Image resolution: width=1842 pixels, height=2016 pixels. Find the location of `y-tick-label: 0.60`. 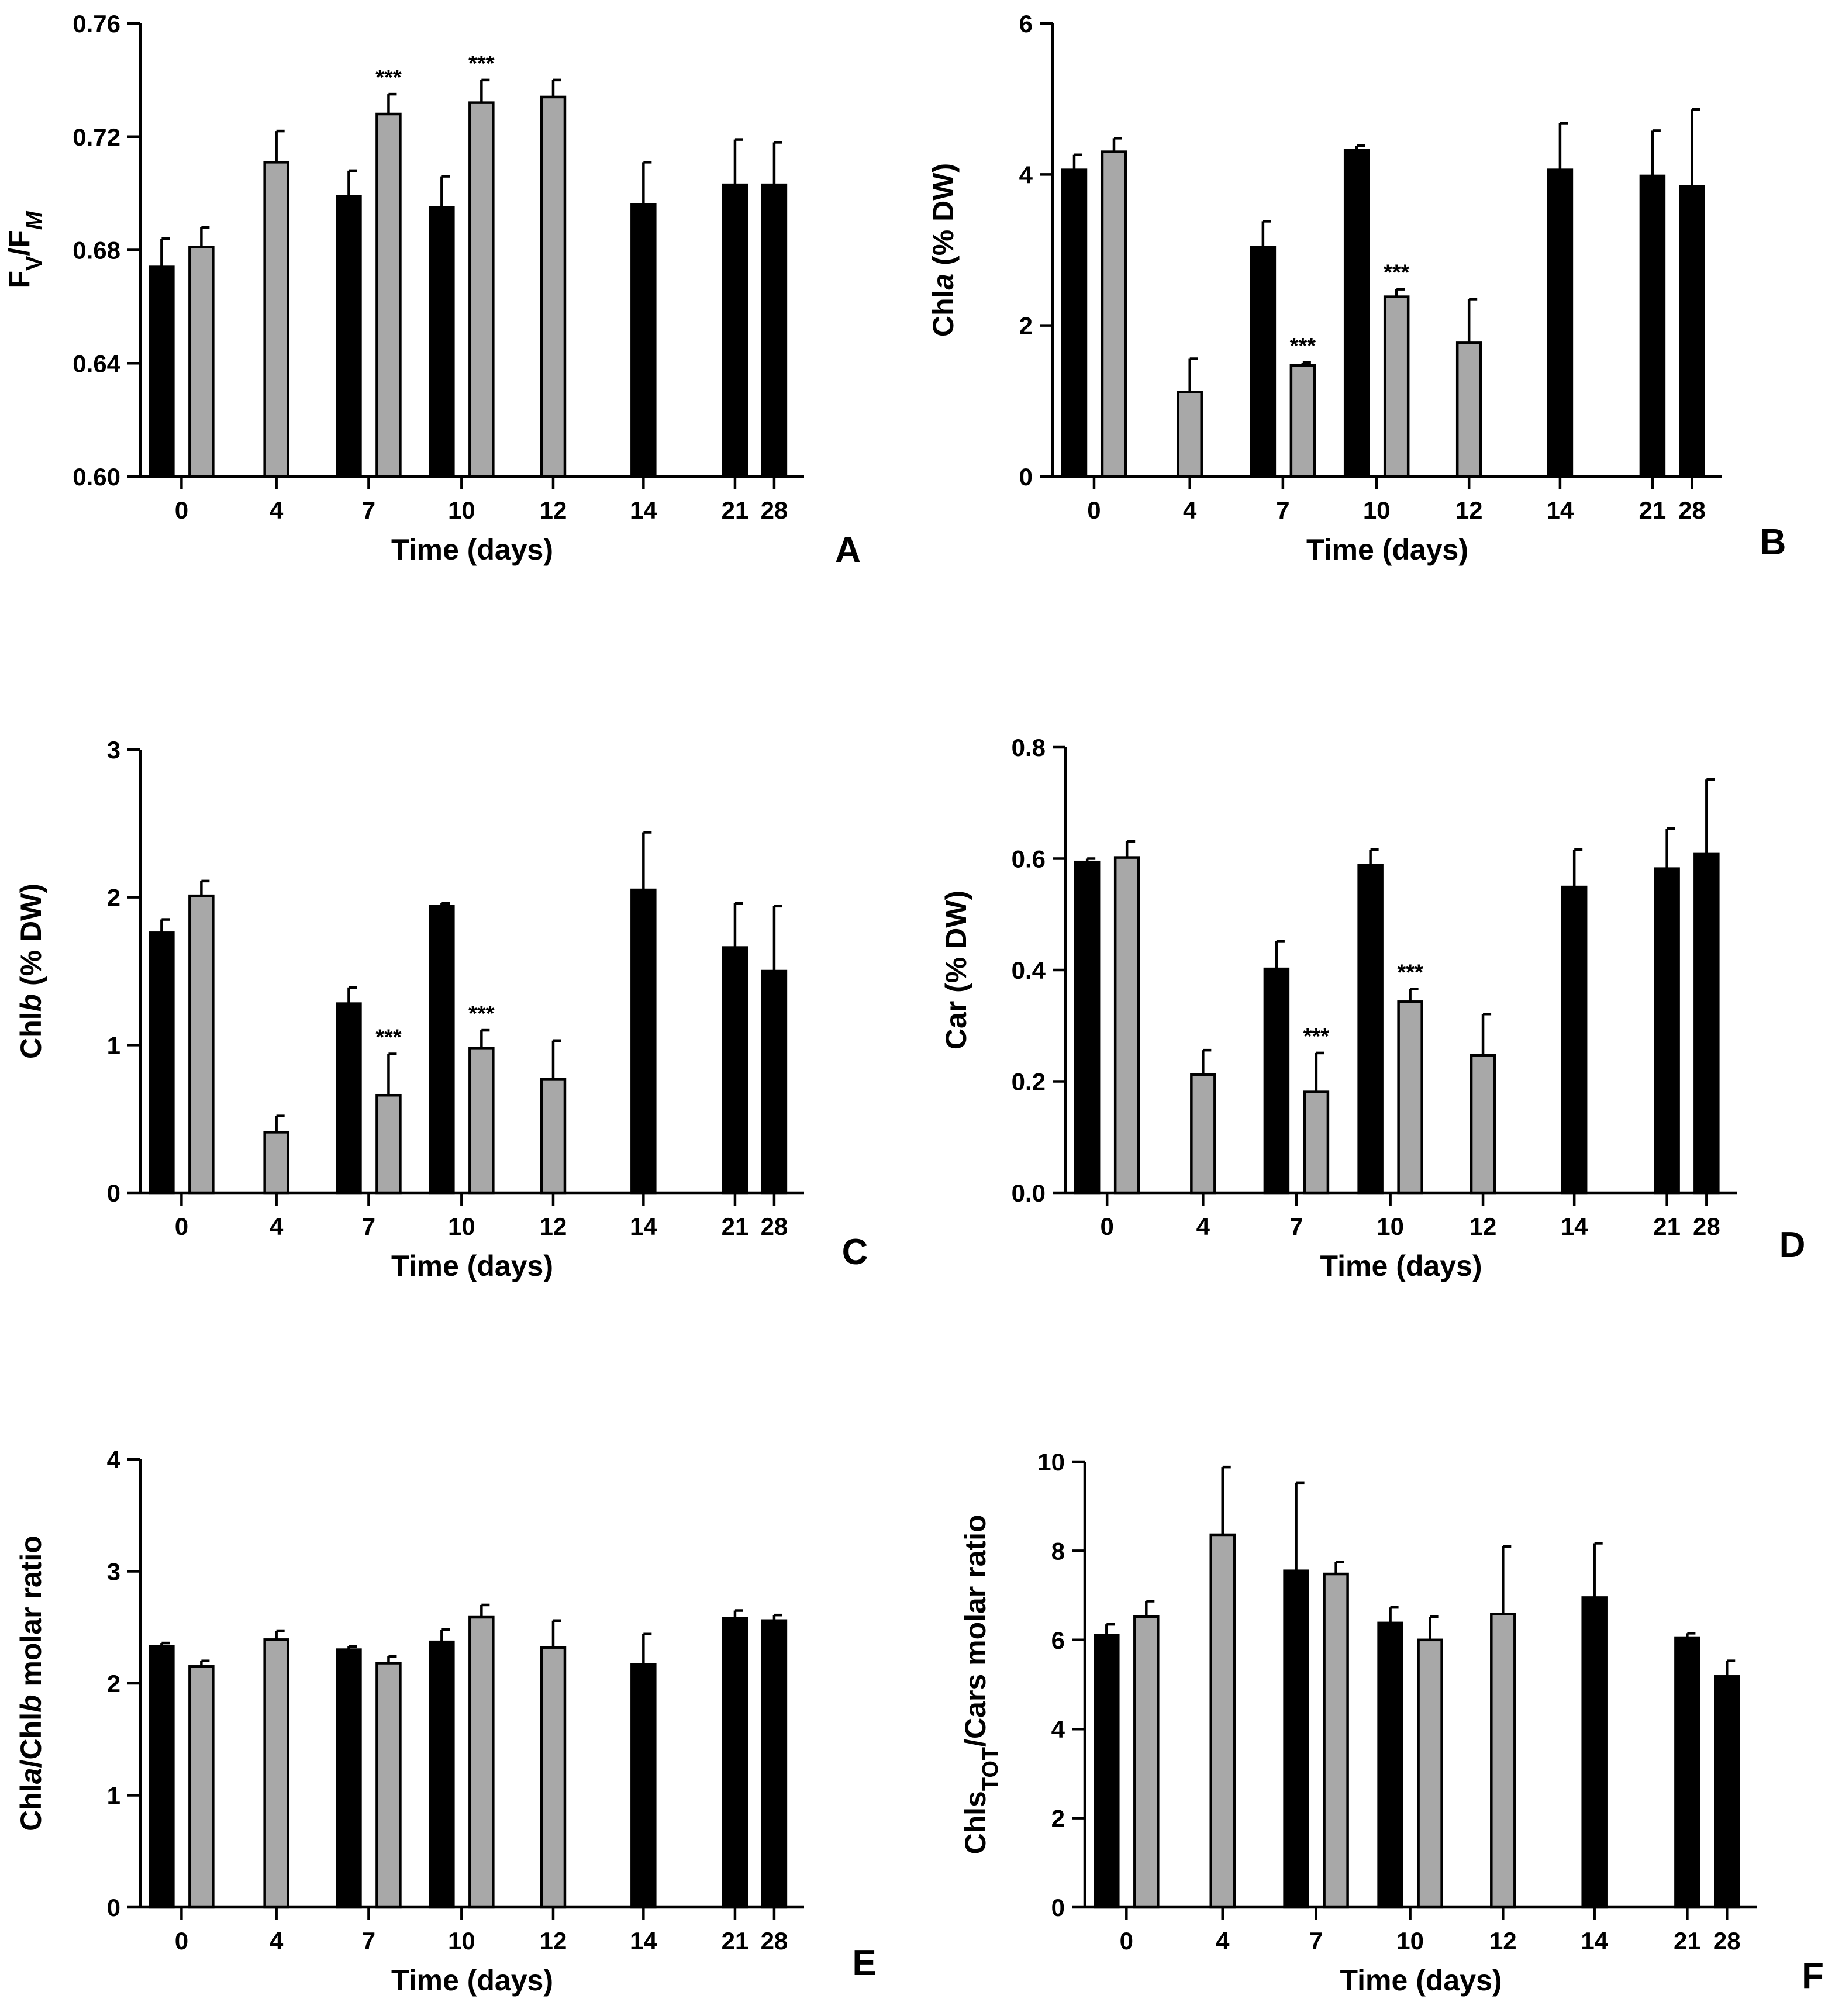

y-tick-label: 0.60 is located at coordinates (97, 477).